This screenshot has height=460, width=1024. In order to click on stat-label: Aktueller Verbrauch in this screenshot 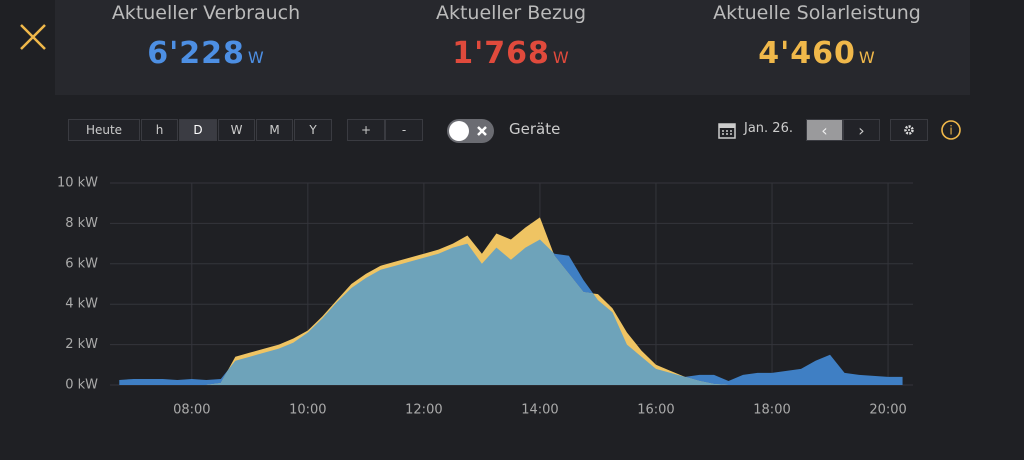, I will do `click(206, 13)`.